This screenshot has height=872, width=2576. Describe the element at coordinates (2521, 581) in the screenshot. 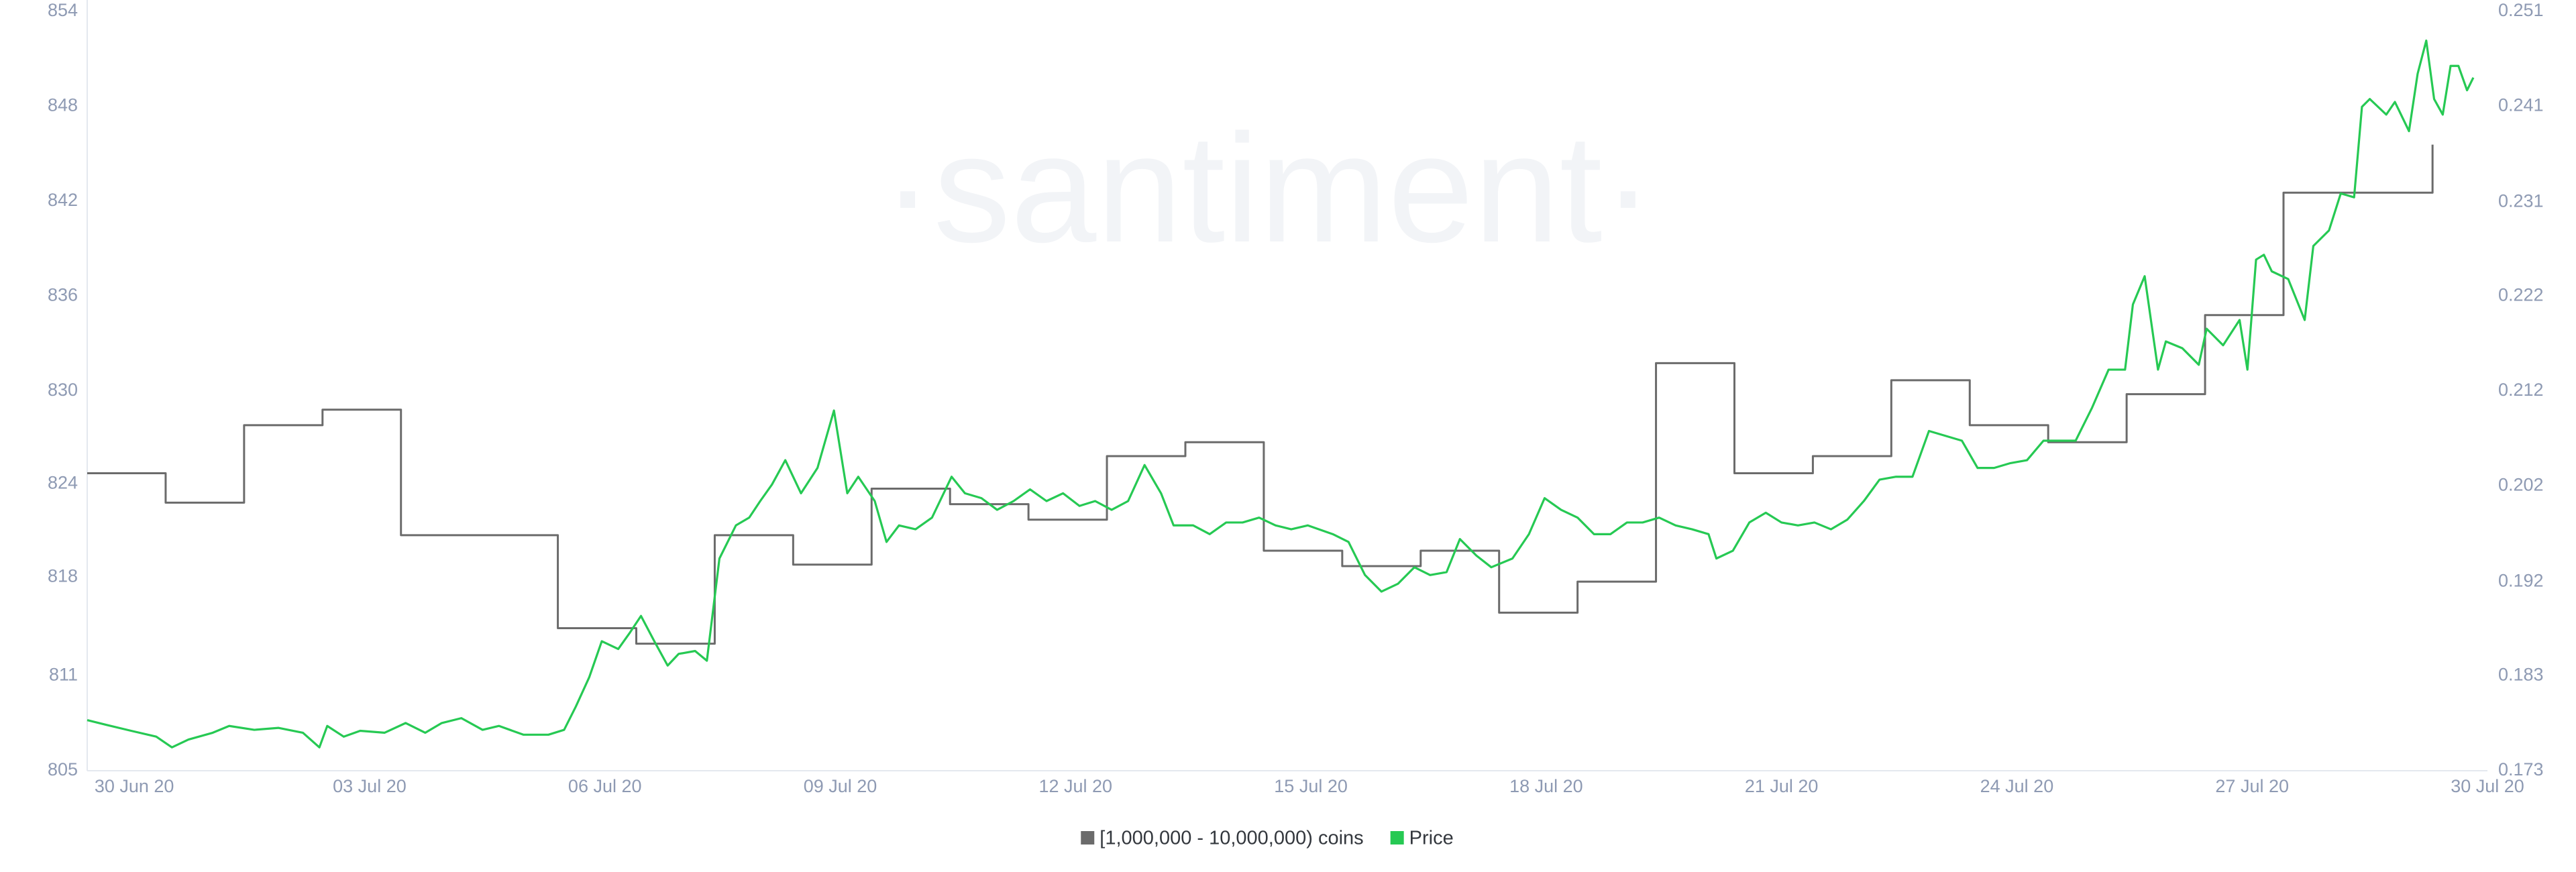

I see `y2-tick-label: 0.192` at that location.